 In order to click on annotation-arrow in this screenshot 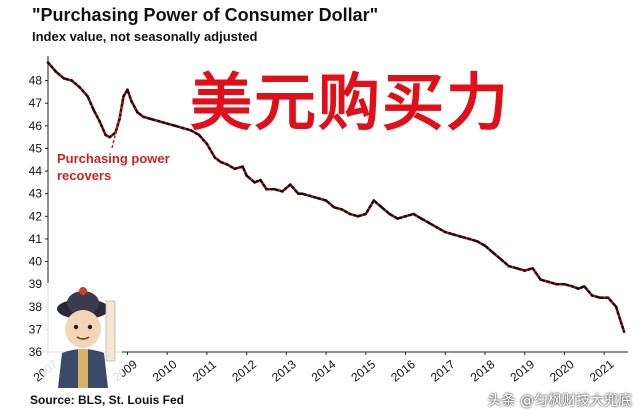, I will do `click(118, 124)`.